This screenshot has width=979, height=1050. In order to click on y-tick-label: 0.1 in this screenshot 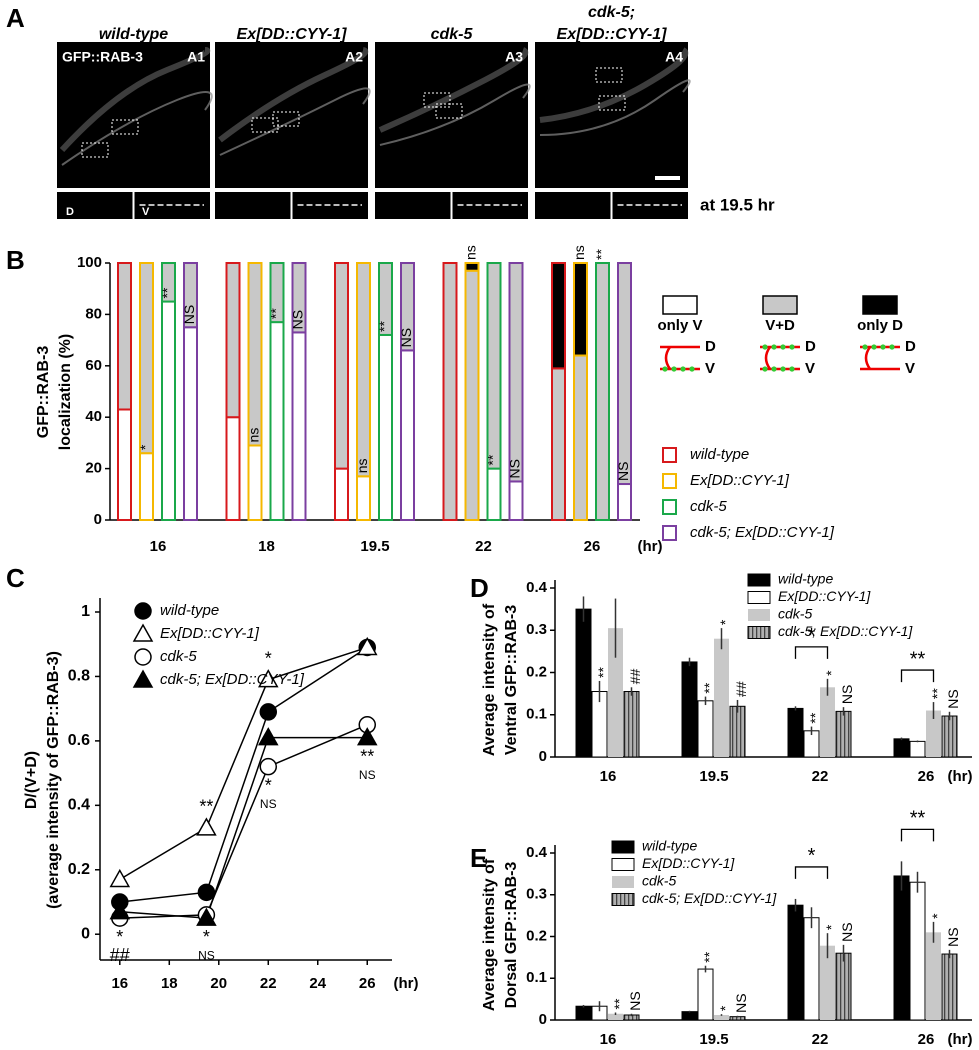, I will do `click(536, 977)`.